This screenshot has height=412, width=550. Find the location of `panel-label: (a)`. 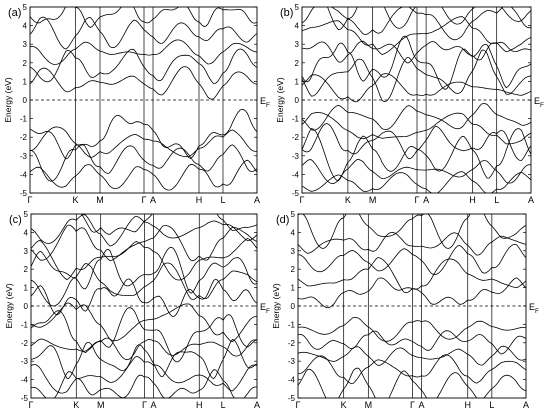

panel-label: (a) is located at coordinates (14, 13).